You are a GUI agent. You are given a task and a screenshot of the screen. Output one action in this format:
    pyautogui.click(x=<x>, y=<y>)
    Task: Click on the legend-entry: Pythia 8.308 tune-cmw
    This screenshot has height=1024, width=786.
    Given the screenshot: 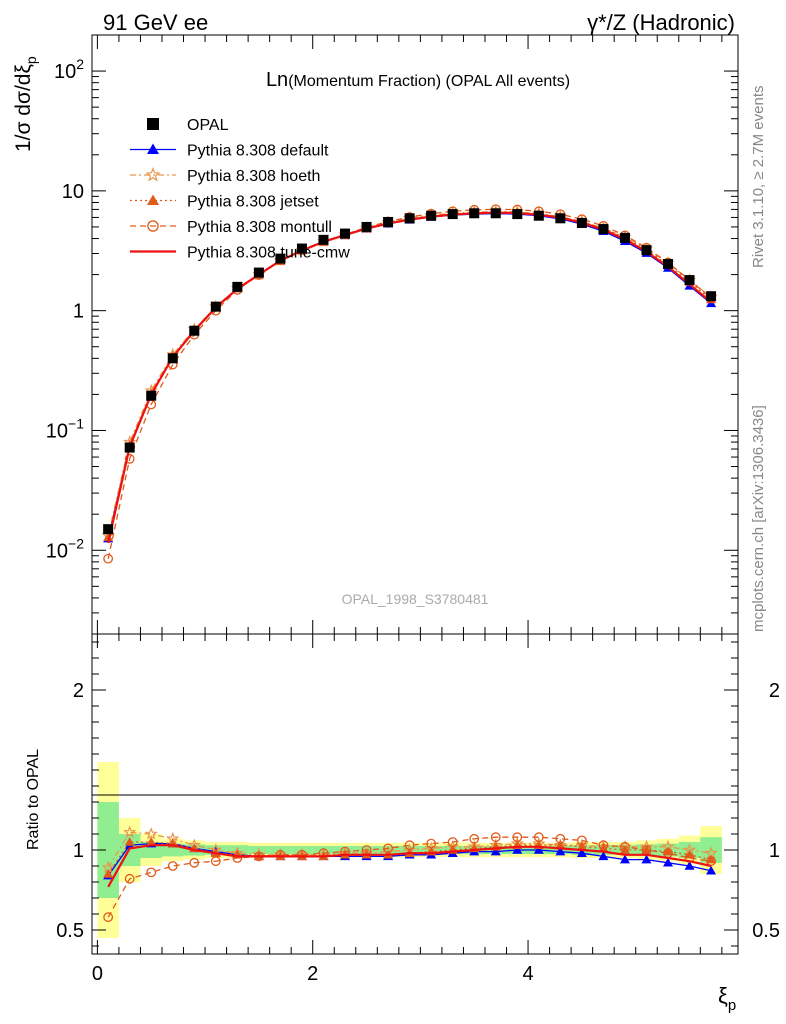 What is the action you would take?
    pyautogui.click(x=240, y=253)
    